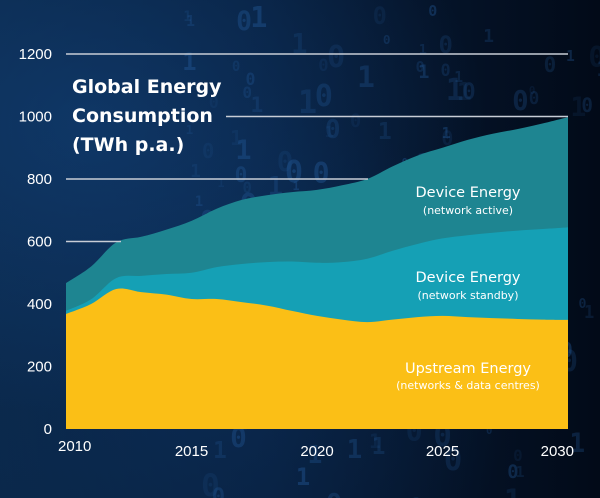  I want to click on y-tick-label: 1200, so click(35, 54).